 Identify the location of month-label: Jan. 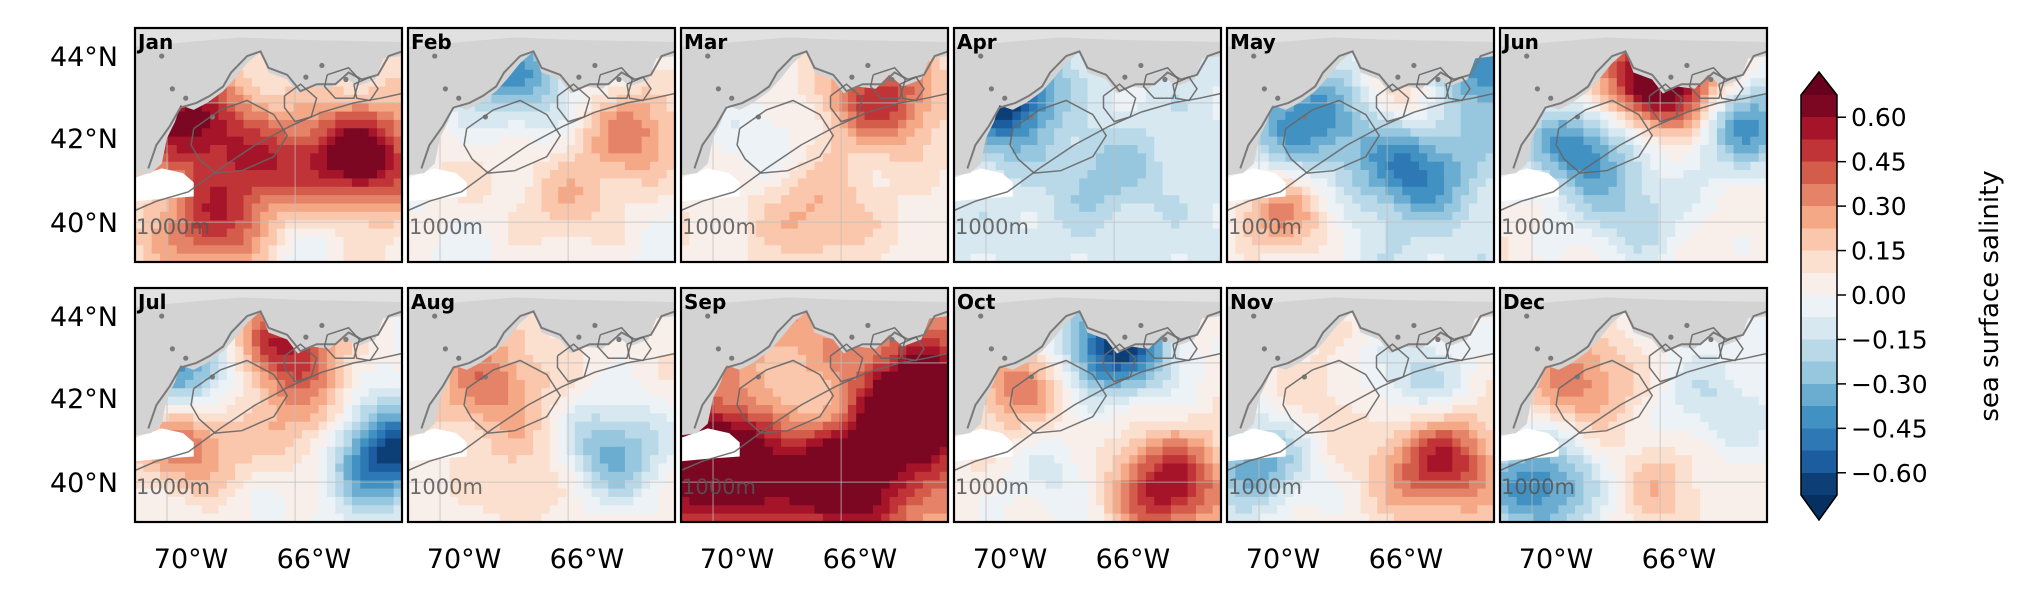
(154, 42).